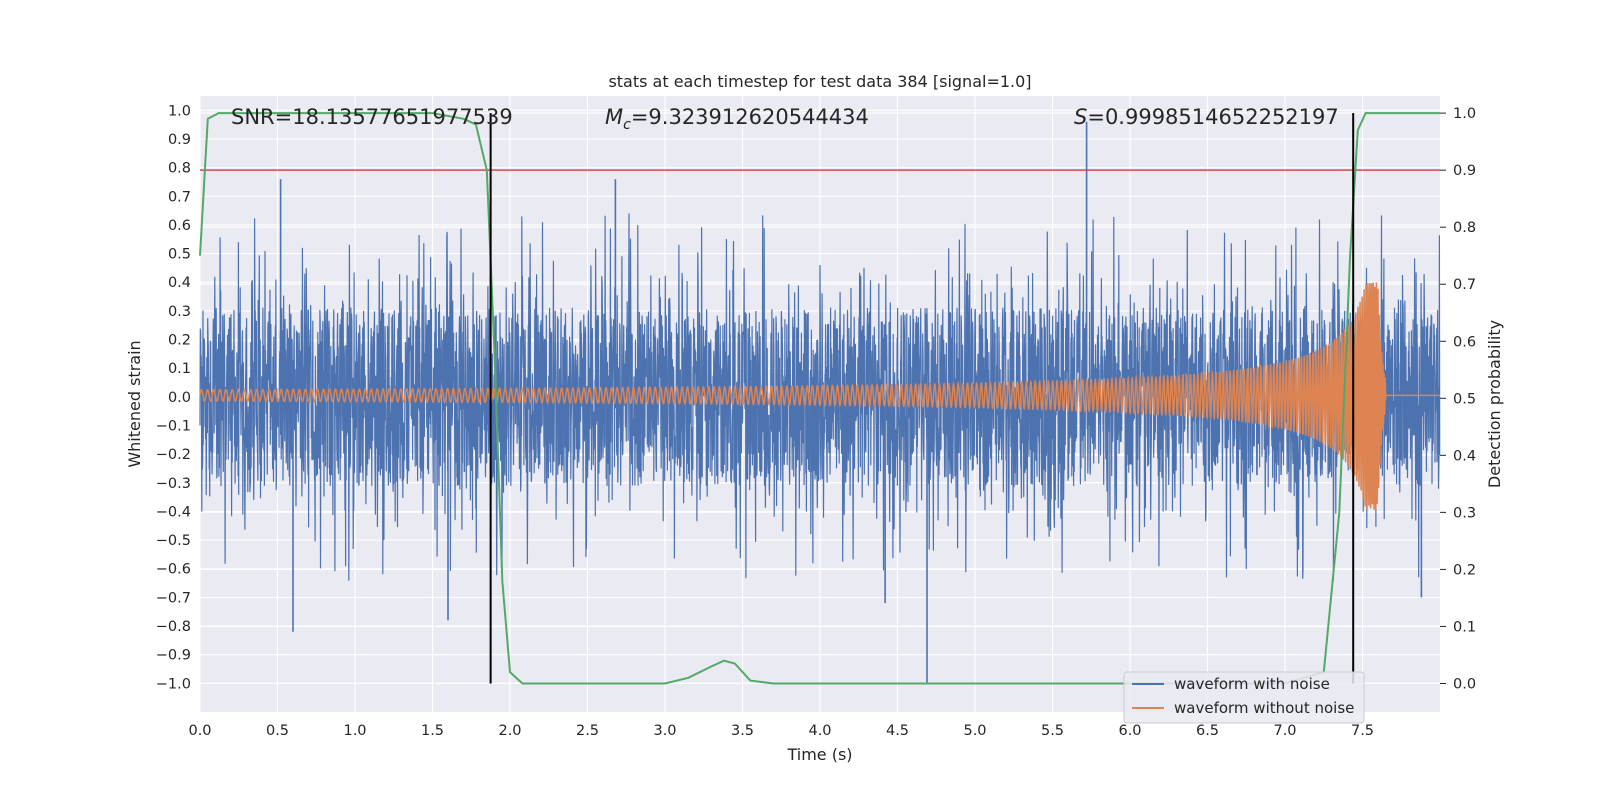  Describe the element at coordinates (1464, 342) in the screenshot. I see `y2-tick-label: 0.6` at that location.